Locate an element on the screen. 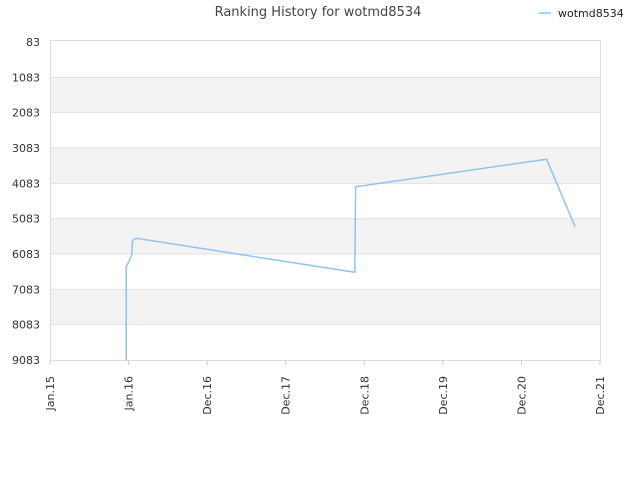 The width and height of the screenshot is (640, 480). y-tick-label: 1083 is located at coordinates (26, 77).